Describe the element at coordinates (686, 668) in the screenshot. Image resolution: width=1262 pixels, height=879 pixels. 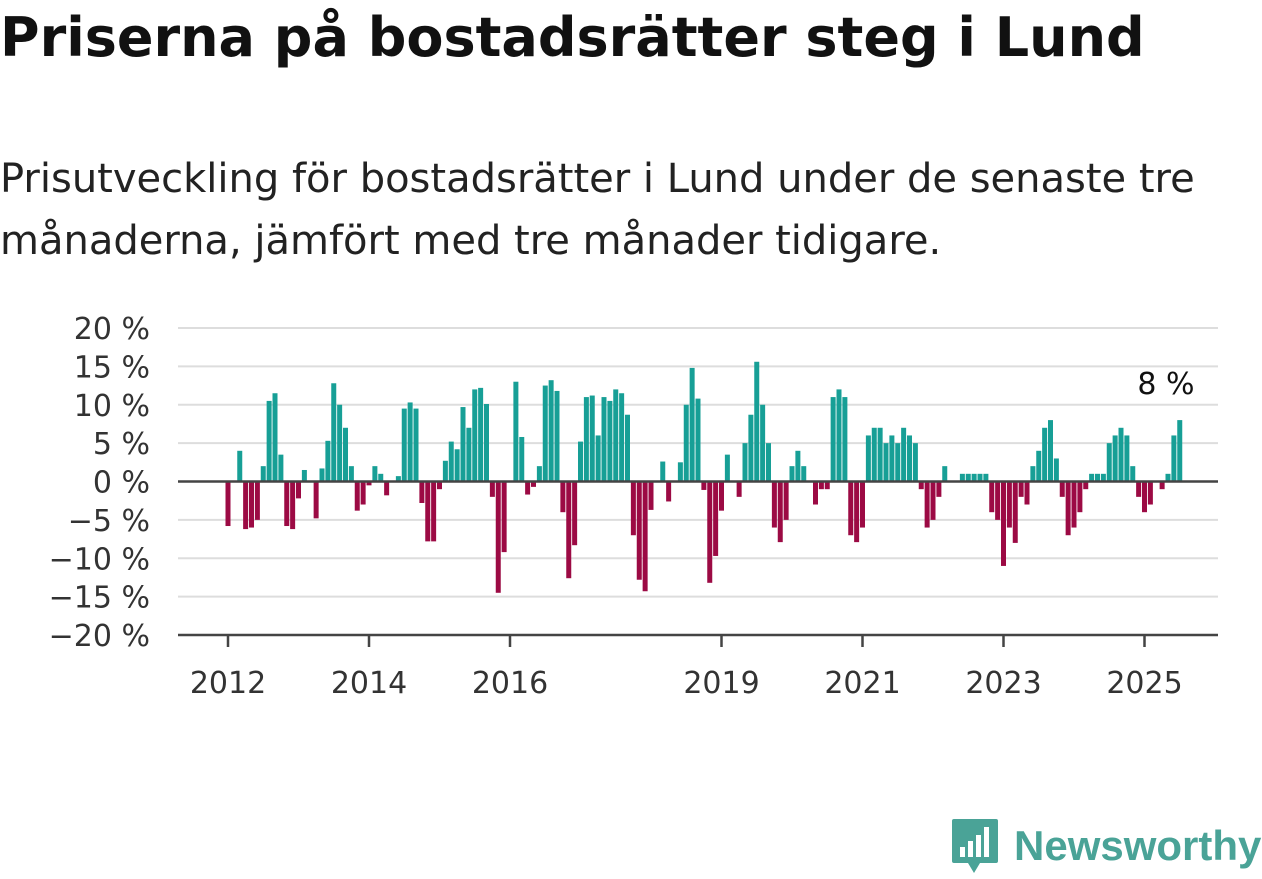
I see `x-axis-ticks: 2012 2014 2016 2019 2021 2023 2025` at that location.